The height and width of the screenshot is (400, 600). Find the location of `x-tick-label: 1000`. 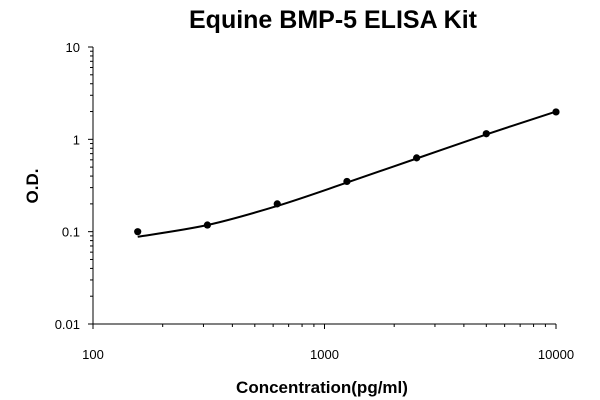

x-tick-label: 1000 is located at coordinates (324, 354).